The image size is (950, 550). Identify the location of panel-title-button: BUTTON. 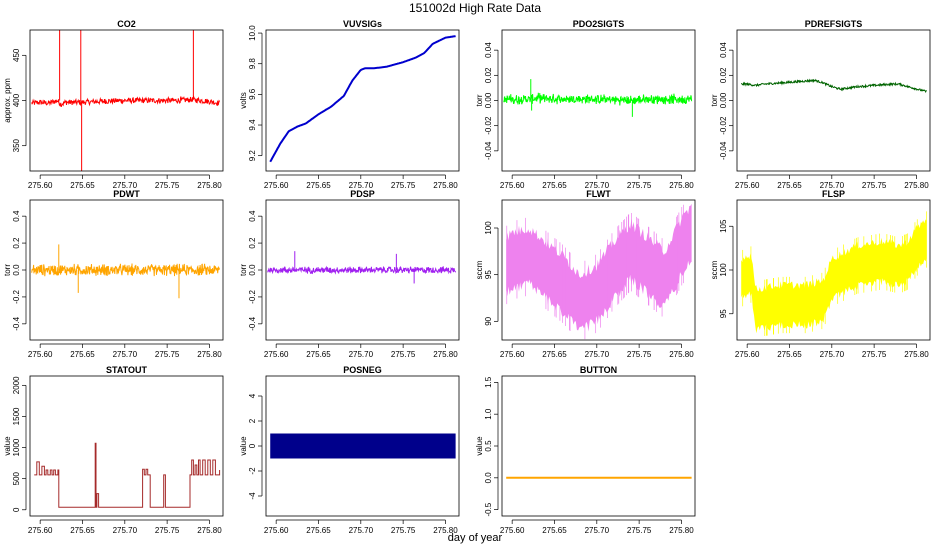
(598, 370).